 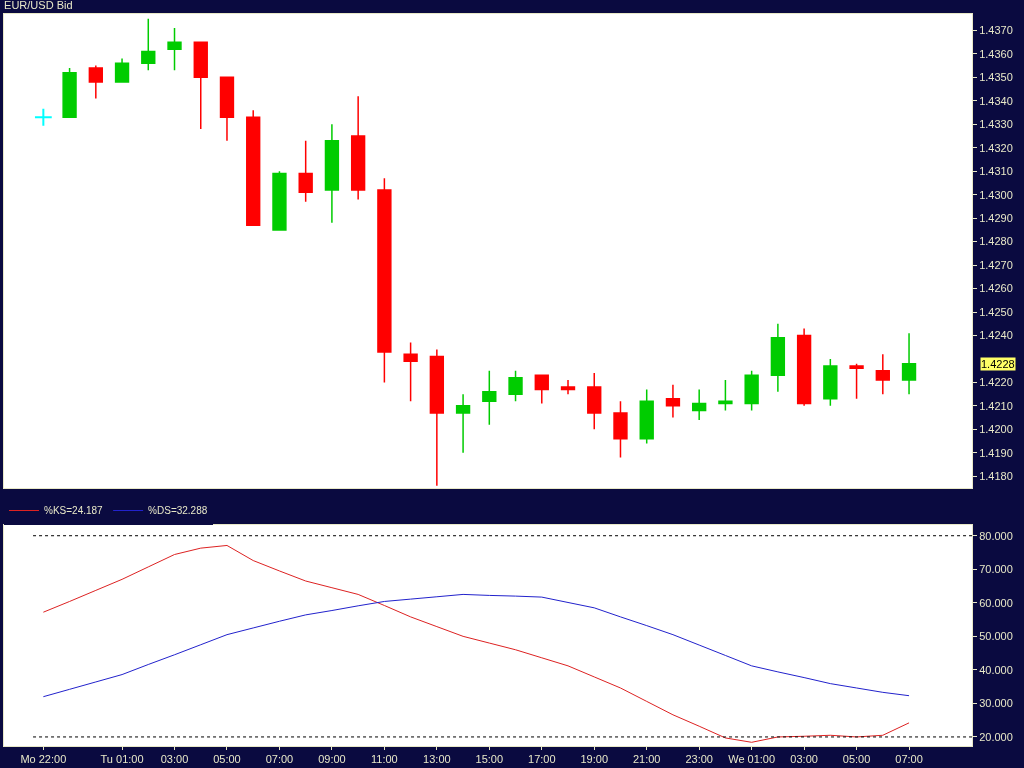 What do you see at coordinates (43, 759) in the screenshot?
I see `x-tick-label: Mo 22:00` at bounding box center [43, 759].